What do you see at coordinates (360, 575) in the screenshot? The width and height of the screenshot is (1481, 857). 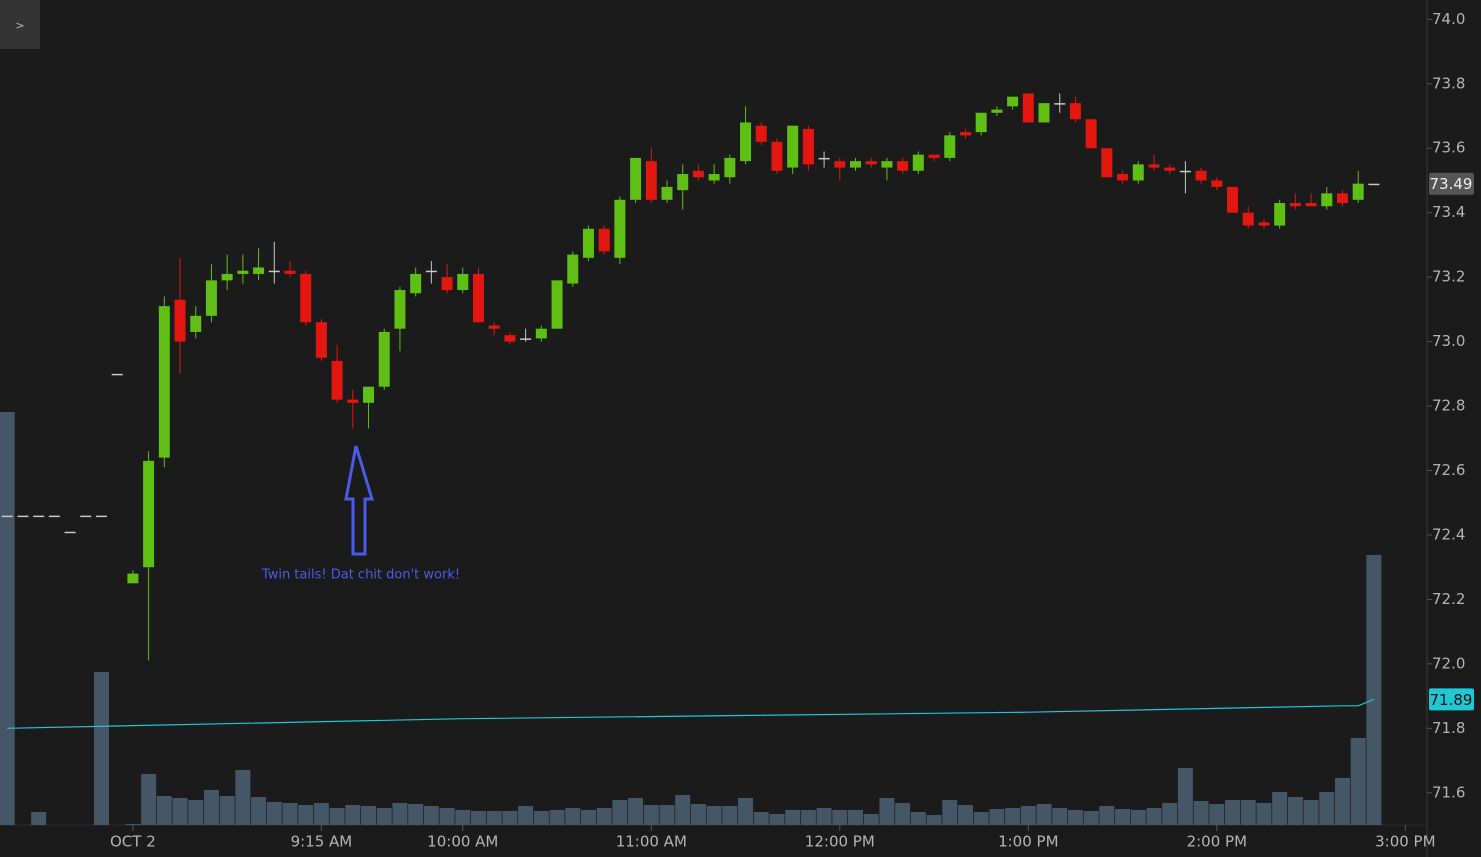 I see `annotation: Twin tails! Dat chit don't work!` at bounding box center [360, 575].